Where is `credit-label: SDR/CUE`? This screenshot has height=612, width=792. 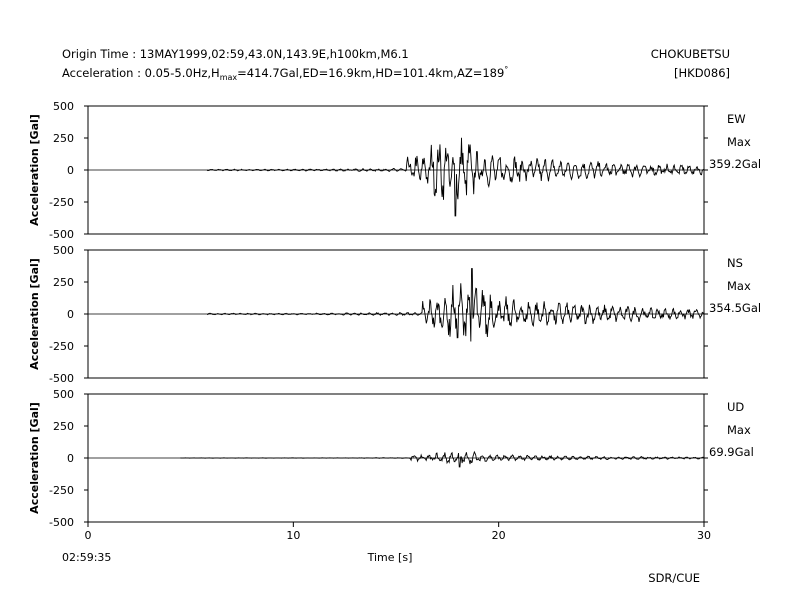 credit-label: SDR/CUE is located at coordinates (674, 578).